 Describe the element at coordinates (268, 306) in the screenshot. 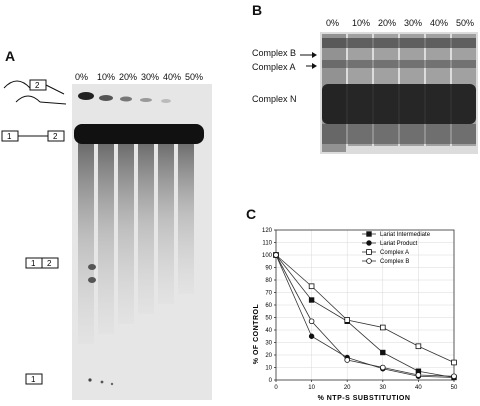

I see `y-tick-label-6: 60` at that location.